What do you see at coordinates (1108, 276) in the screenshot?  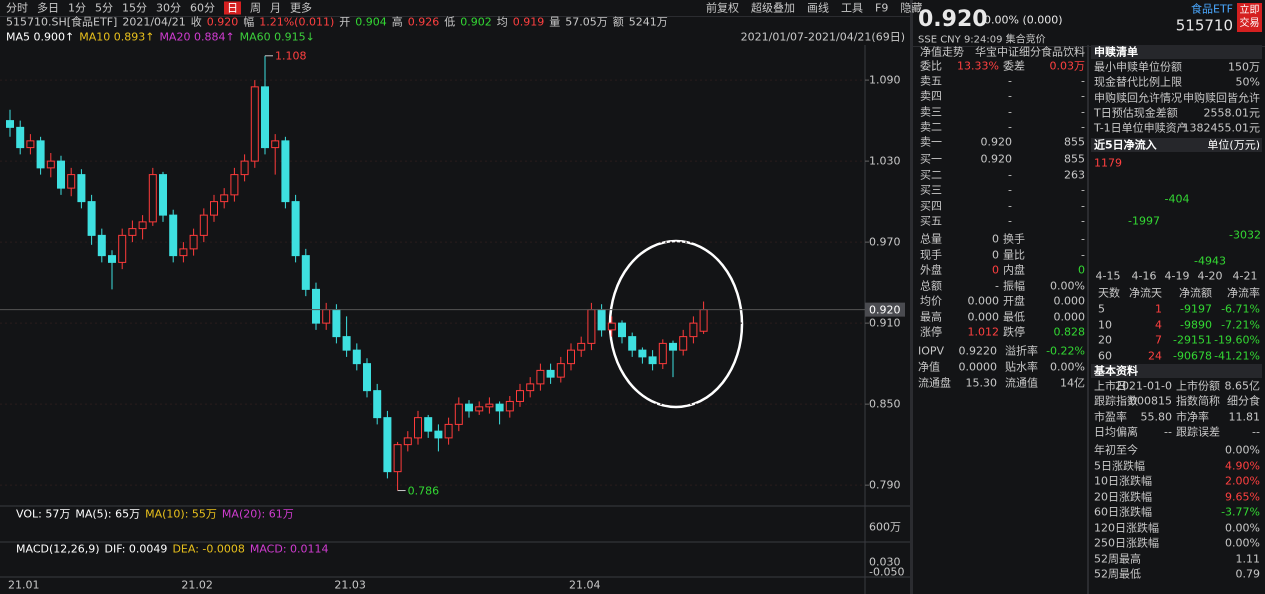 I see `flow-date: 4-15` at bounding box center [1108, 276].